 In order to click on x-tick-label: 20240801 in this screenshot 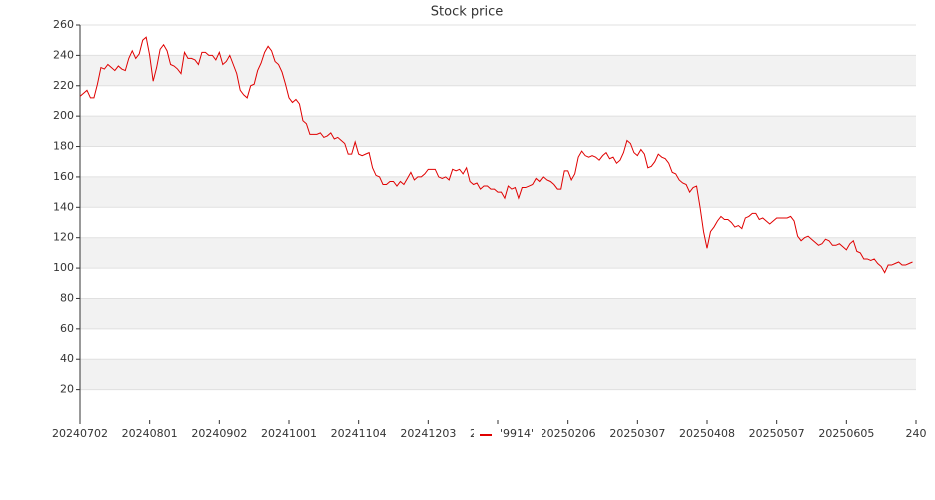, I will do `click(150, 433)`.